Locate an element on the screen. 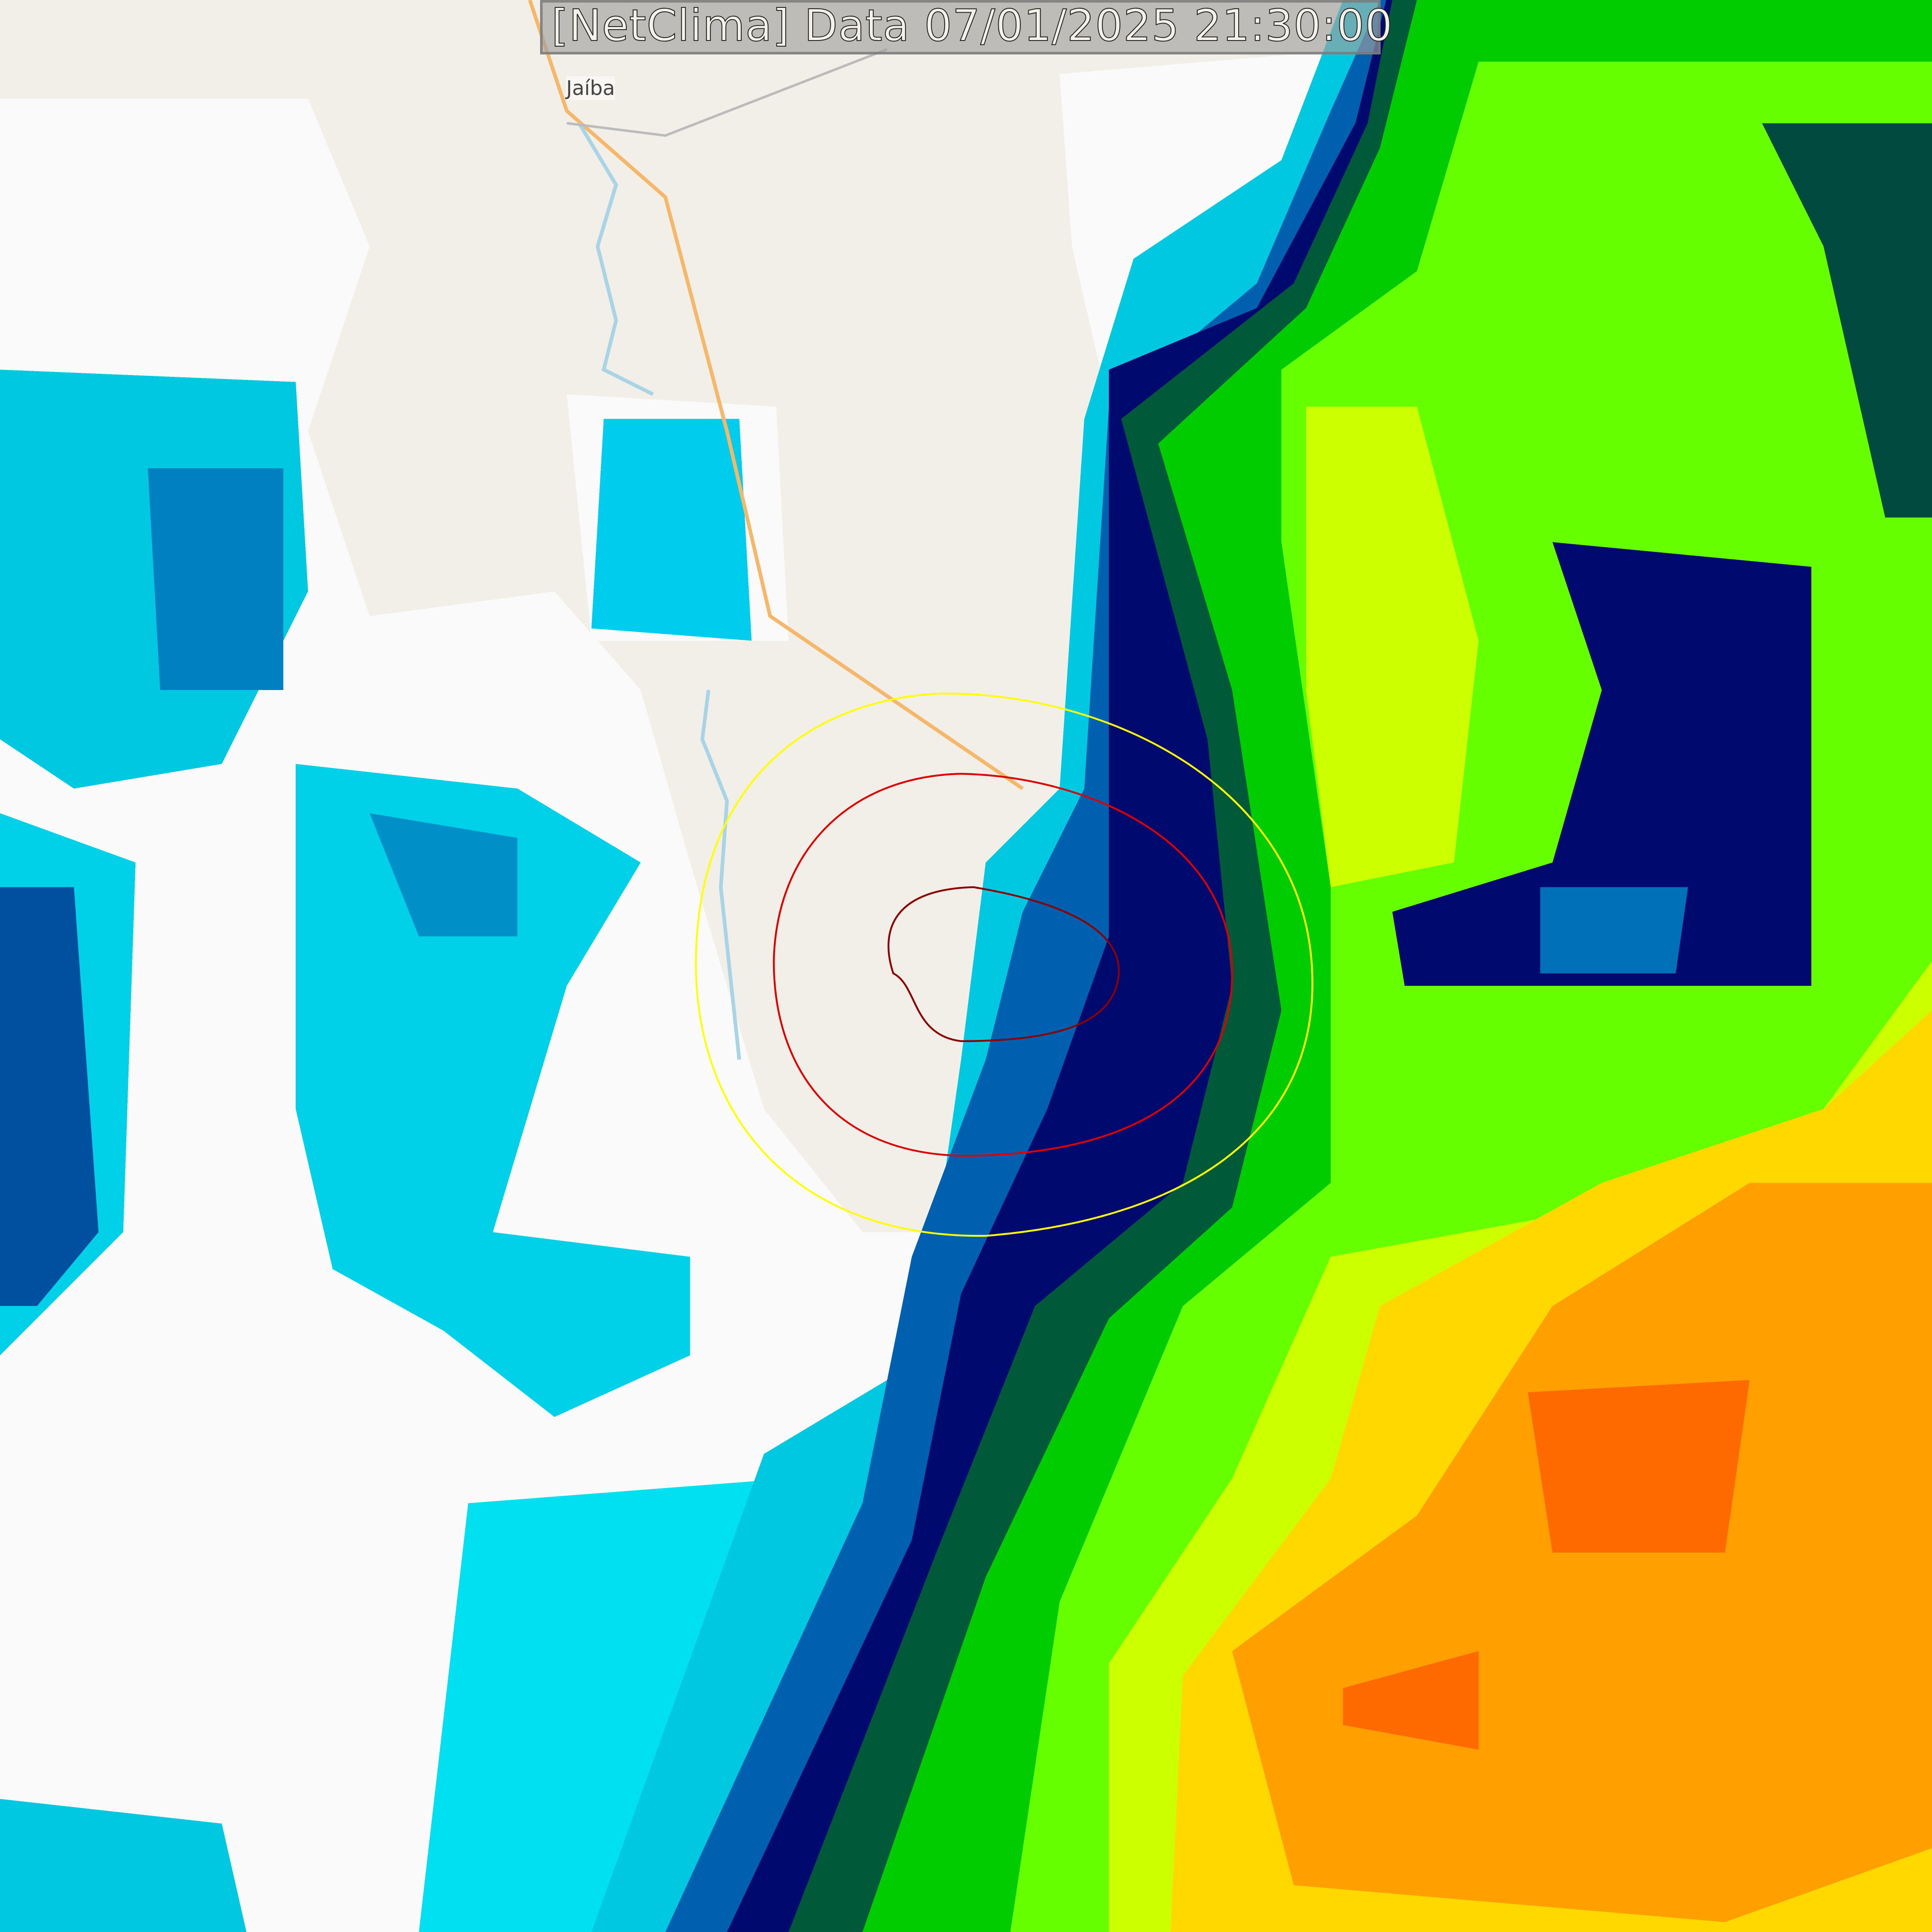 This screenshot has height=1932, width=1932. town-label: Jaíba is located at coordinates (590, 88).